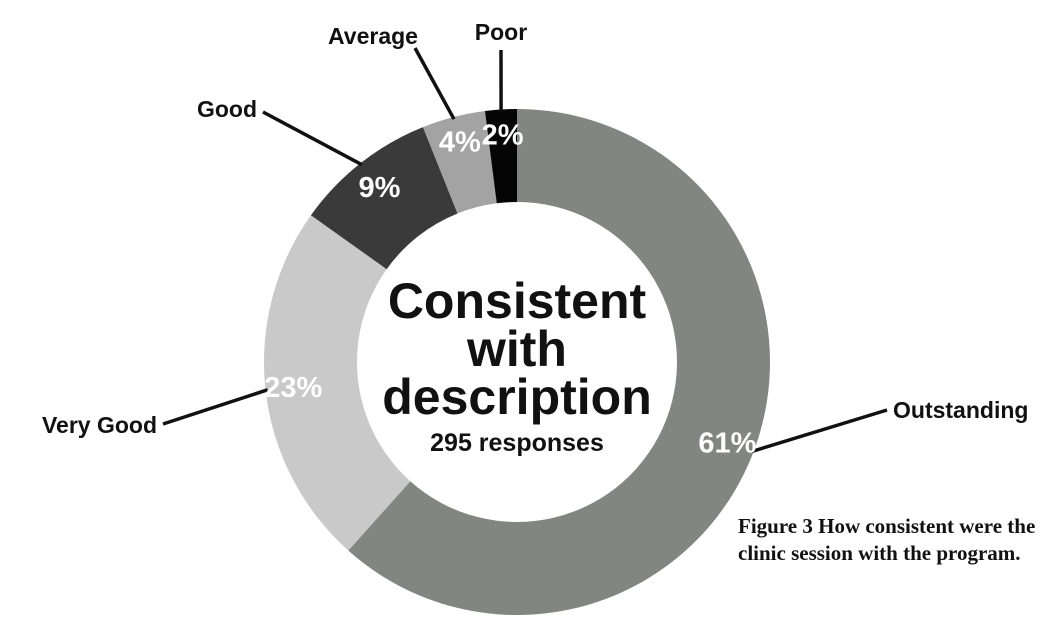  What do you see at coordinates (517, 443) in the screenshot?
I see `chart-subtitle: 295 responses` at bounding box center [517, 443].